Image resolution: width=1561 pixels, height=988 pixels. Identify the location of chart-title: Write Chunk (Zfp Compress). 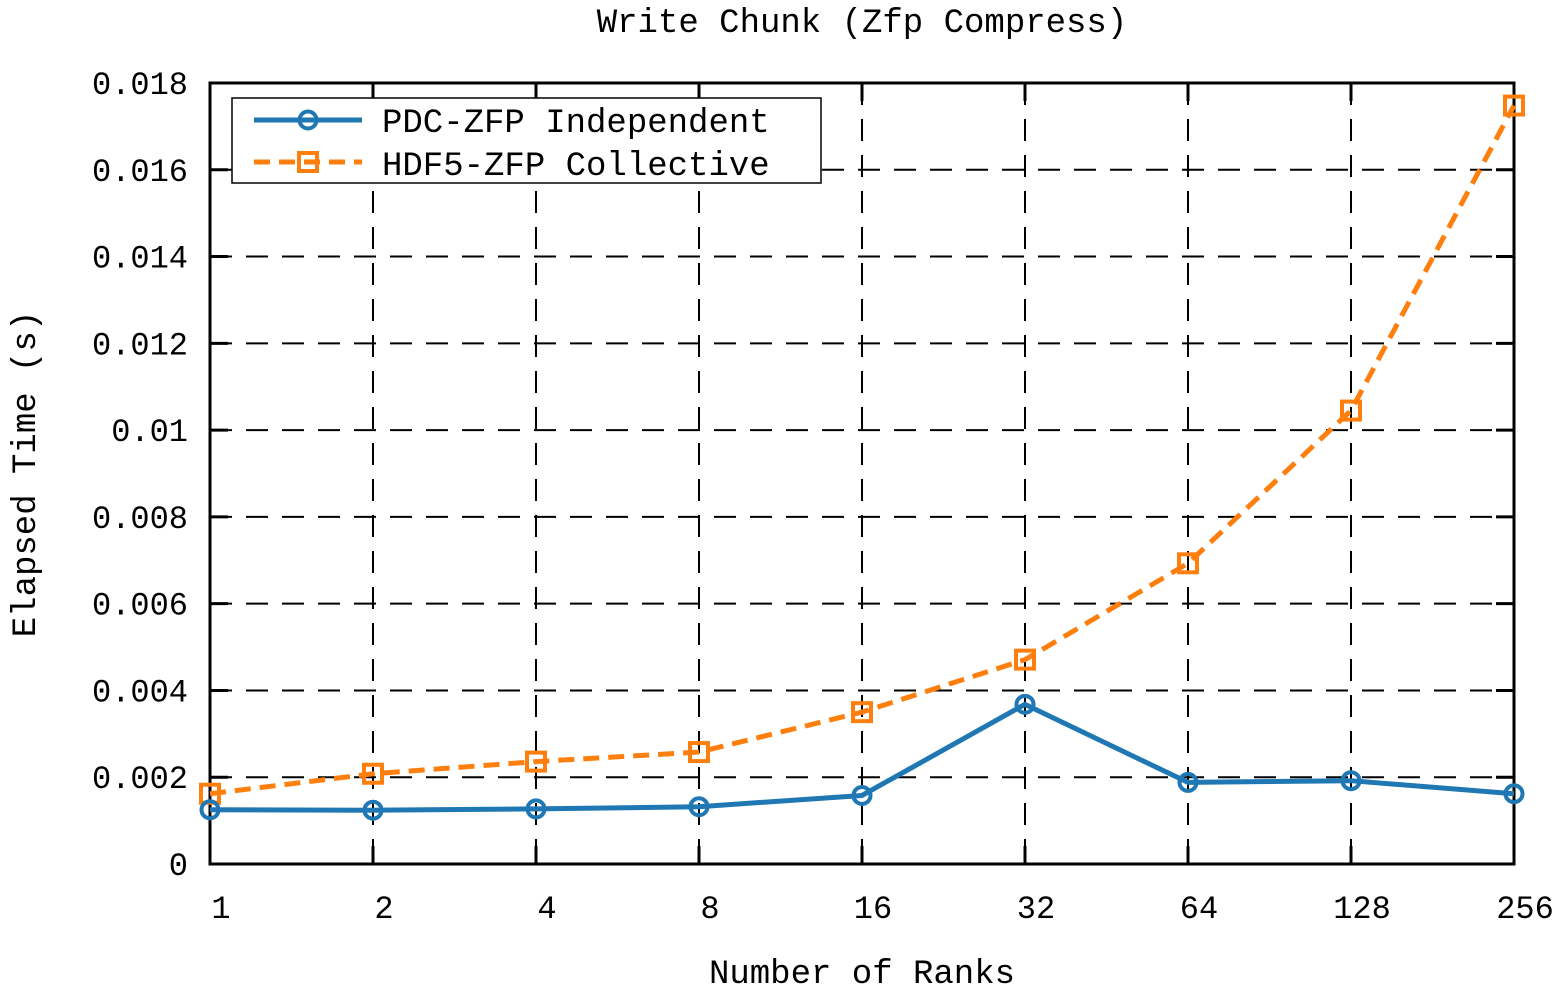
(862, 24).